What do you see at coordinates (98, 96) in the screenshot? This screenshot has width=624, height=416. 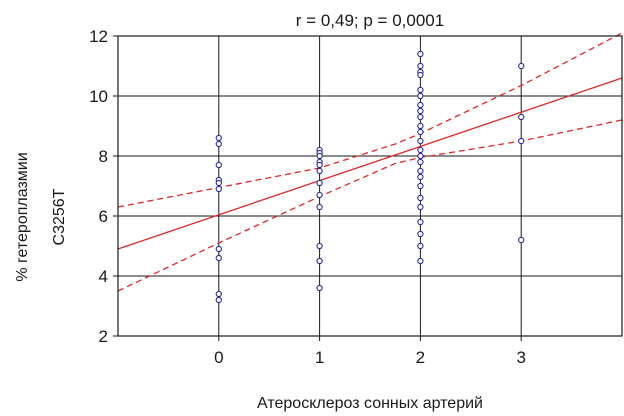 I see `y-tick-label: 10` at bounding box center [98, 96].